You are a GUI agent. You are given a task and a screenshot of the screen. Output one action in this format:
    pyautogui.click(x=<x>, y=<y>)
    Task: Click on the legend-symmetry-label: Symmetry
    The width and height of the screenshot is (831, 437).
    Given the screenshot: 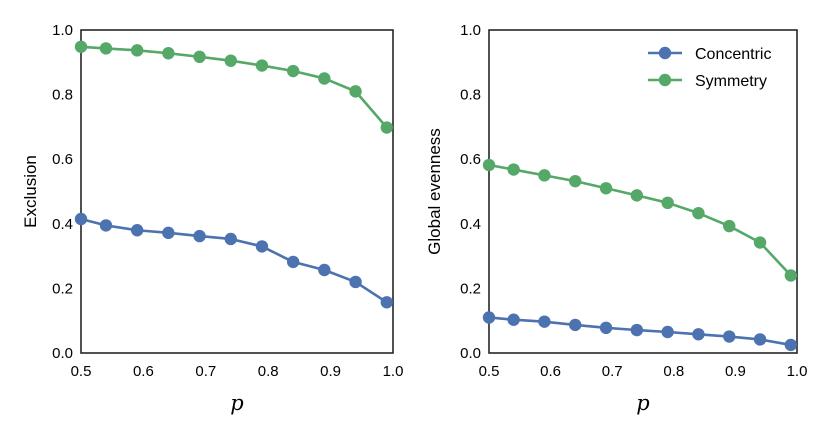 What is the action you would take?
    pyautogui.click(x=731, y=81)
    